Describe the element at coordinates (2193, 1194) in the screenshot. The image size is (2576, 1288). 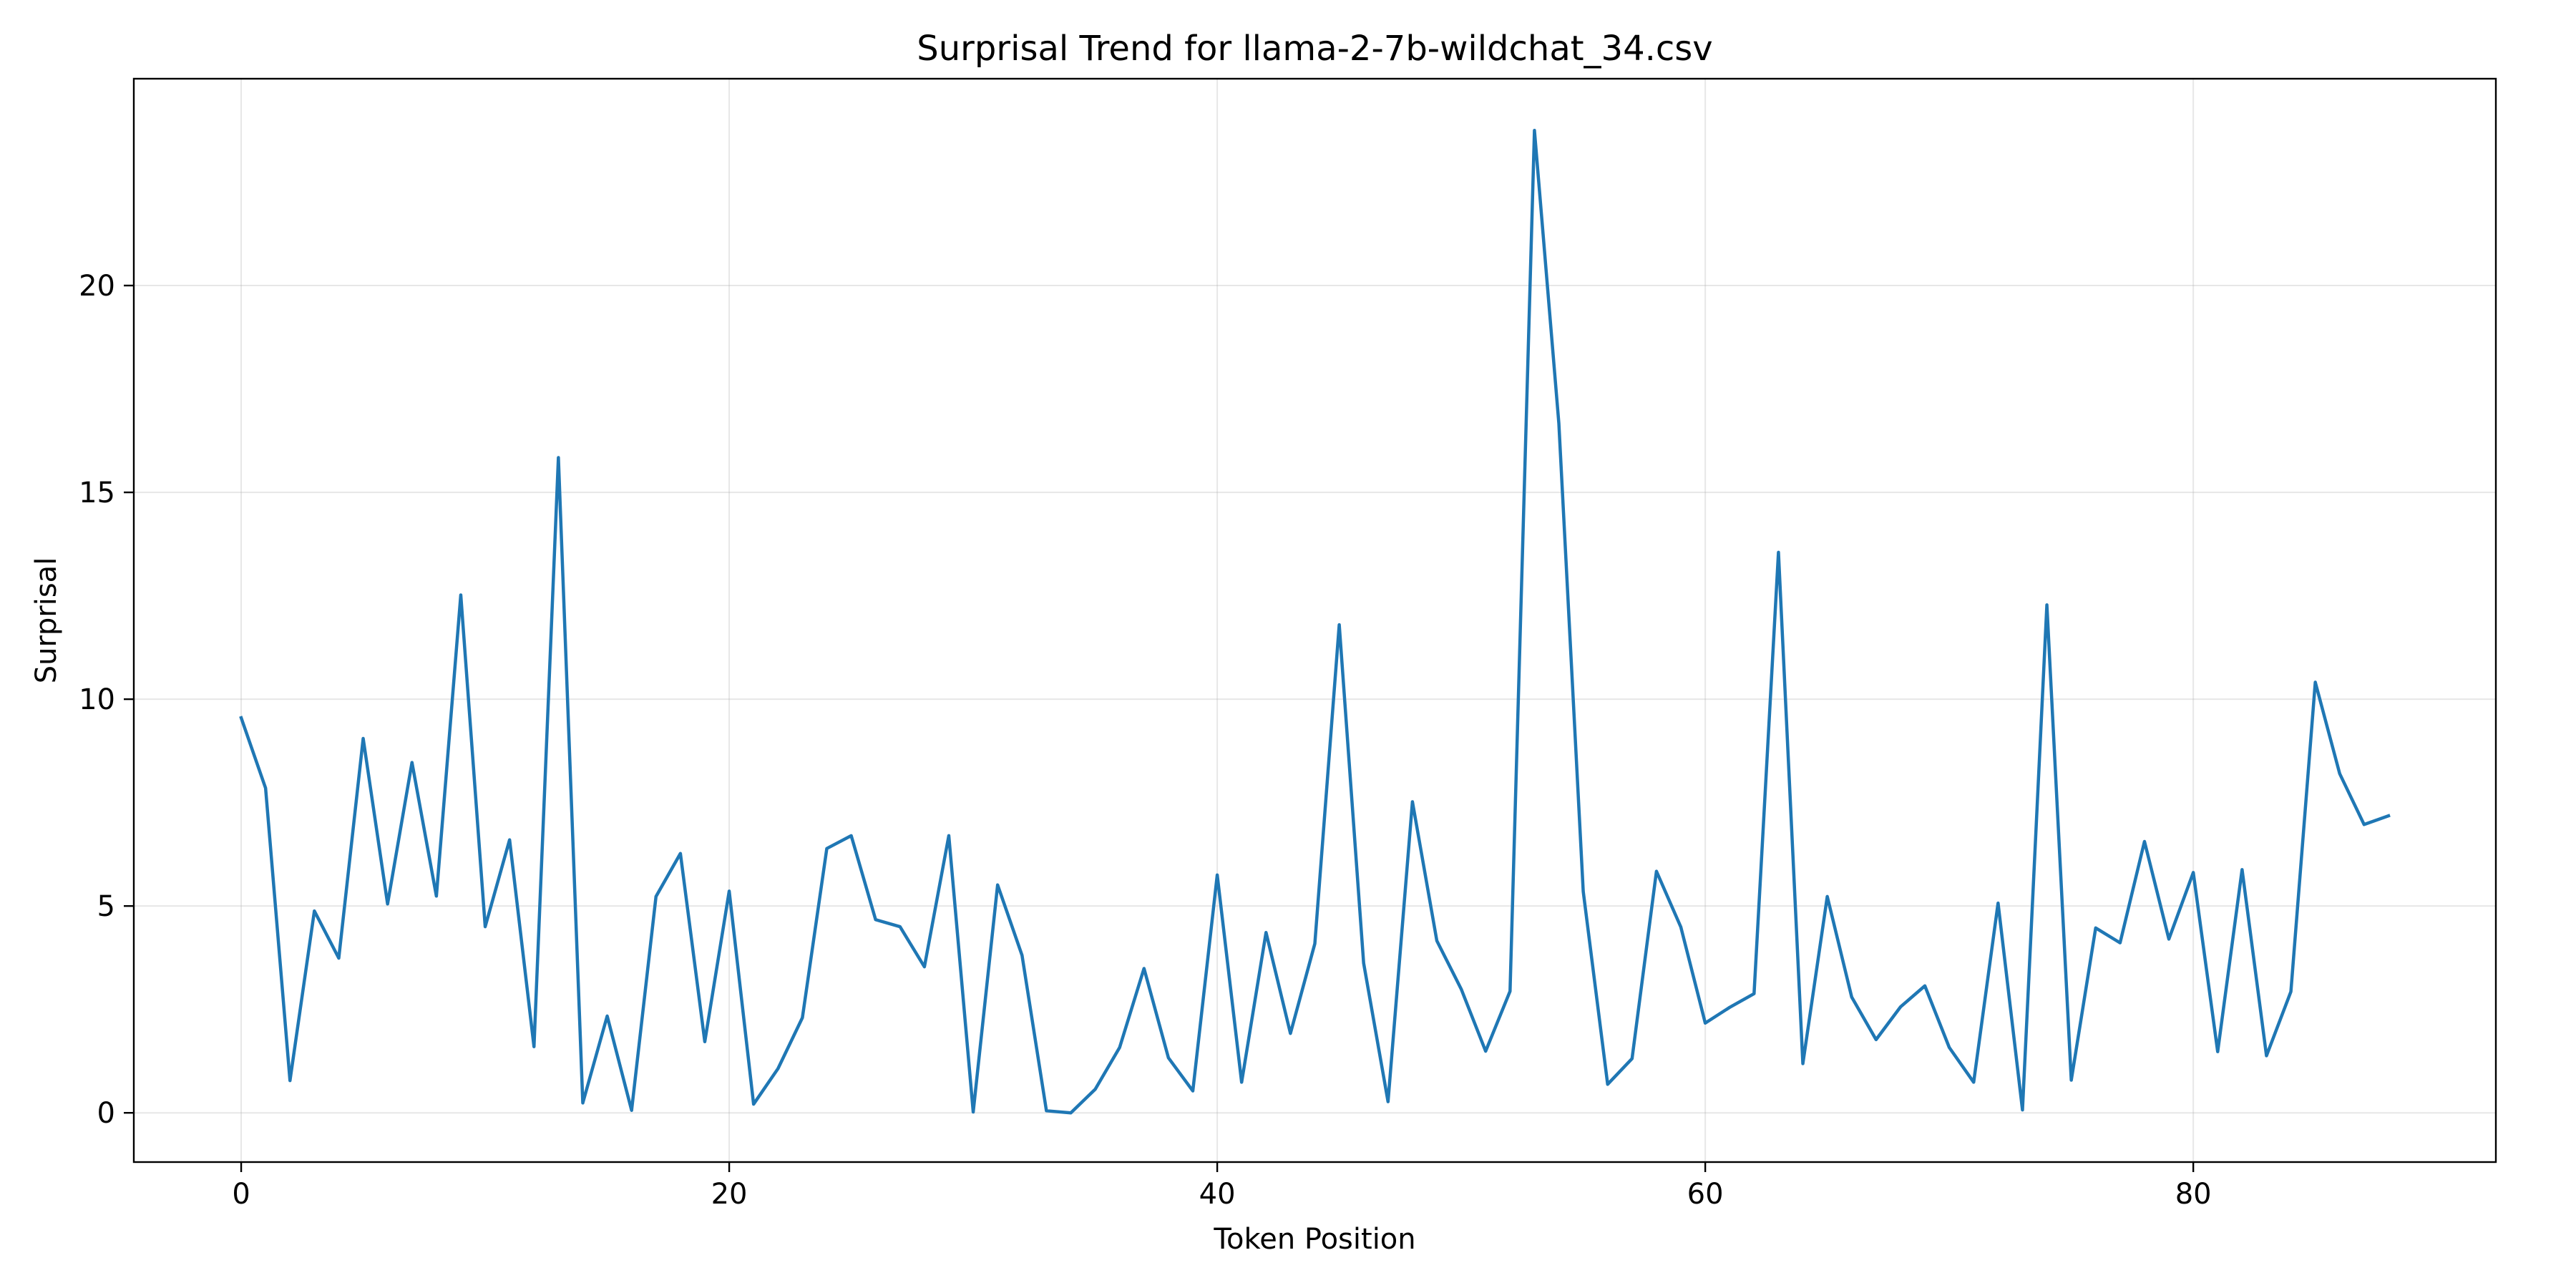
I see `x-tick-label: 80` at that location.